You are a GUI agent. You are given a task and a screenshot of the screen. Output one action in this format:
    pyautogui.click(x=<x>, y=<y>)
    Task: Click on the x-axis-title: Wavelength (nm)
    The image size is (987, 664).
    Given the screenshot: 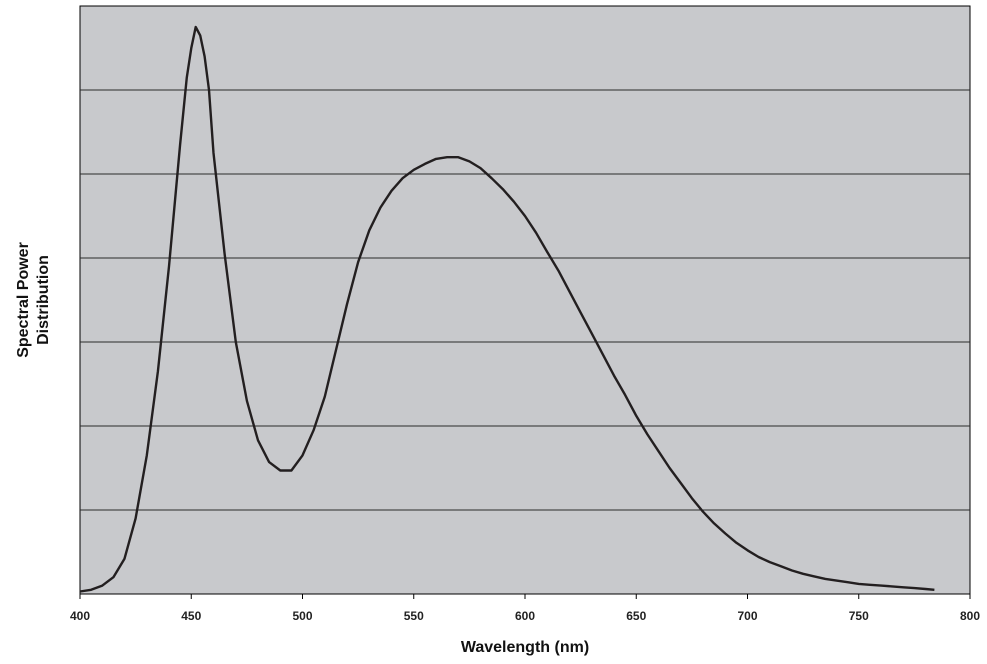 What is the action you would take?
    pyautogui.click(x=525, y=647)
    